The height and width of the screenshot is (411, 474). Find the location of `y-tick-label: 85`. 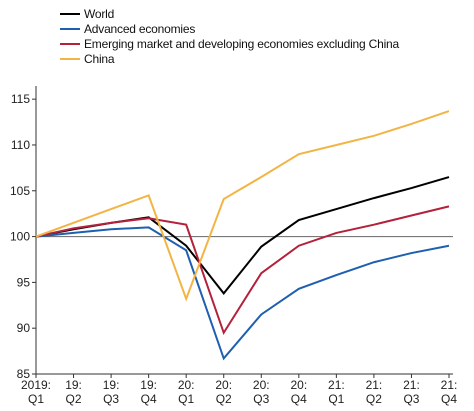

y-tick-label: 85 is located at coordinates (24, 374).